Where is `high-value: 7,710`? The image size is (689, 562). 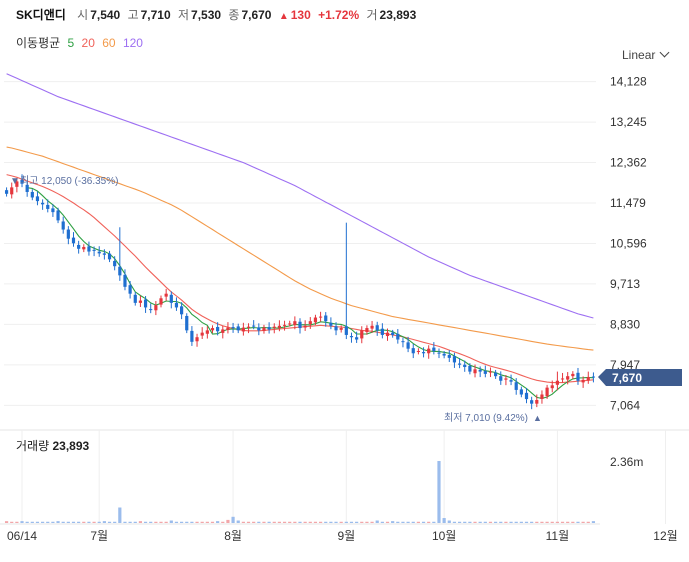 high-value: 7,710 is located at coordinates (155, 15).